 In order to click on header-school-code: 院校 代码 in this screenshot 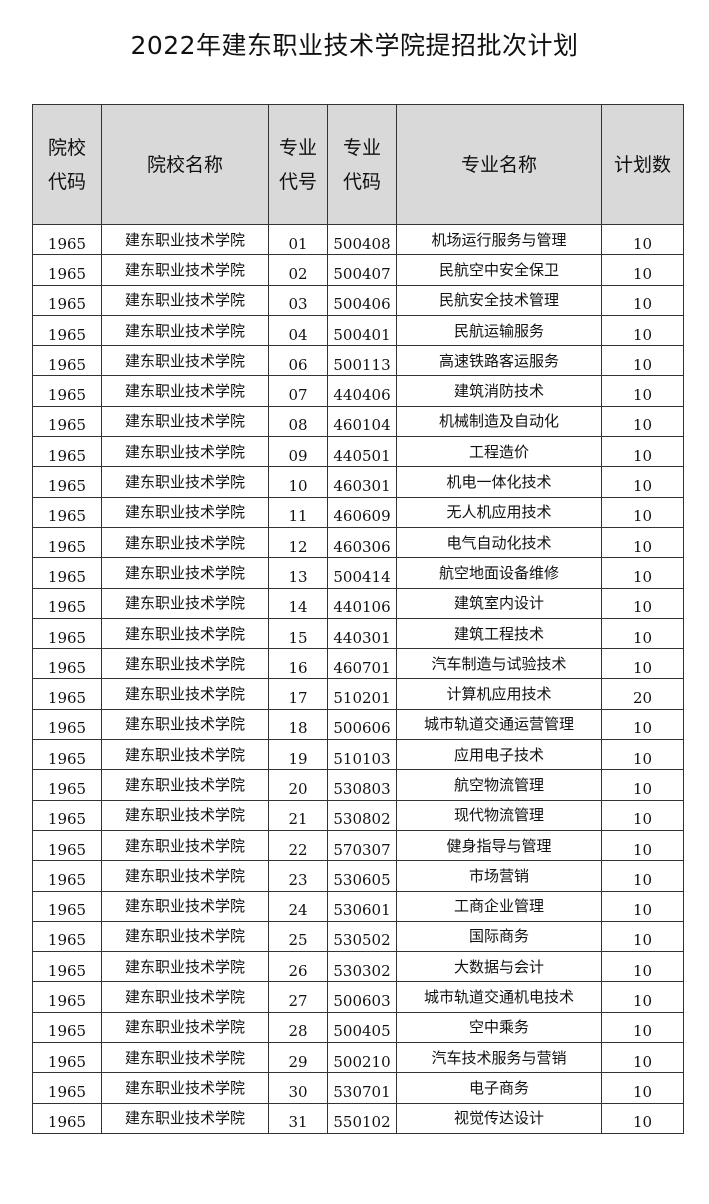, I will do `click(67, 164)`.